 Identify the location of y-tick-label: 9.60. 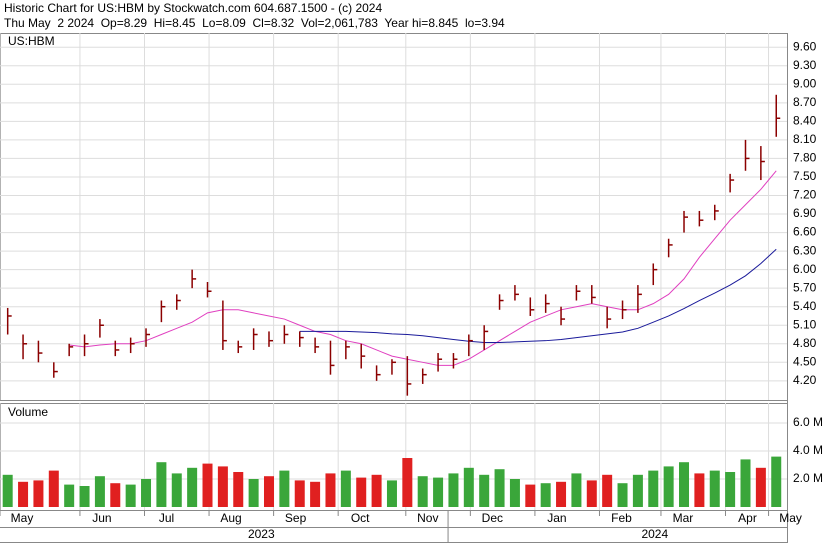
(805, 46).